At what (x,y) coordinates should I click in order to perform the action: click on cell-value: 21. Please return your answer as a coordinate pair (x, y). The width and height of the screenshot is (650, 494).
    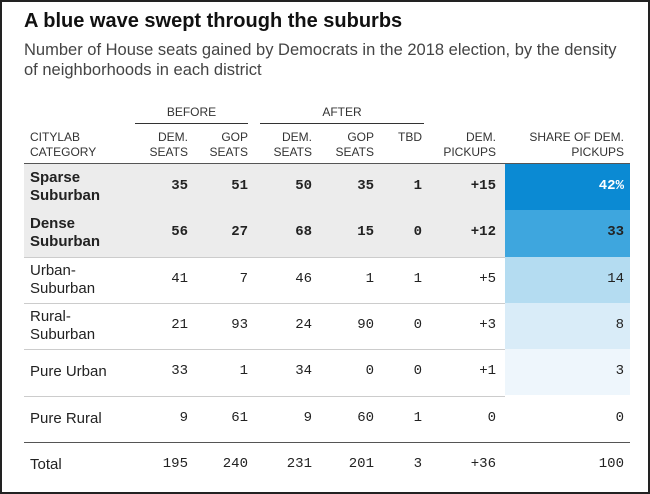
    Looking at the image, I should click on (179, 325).